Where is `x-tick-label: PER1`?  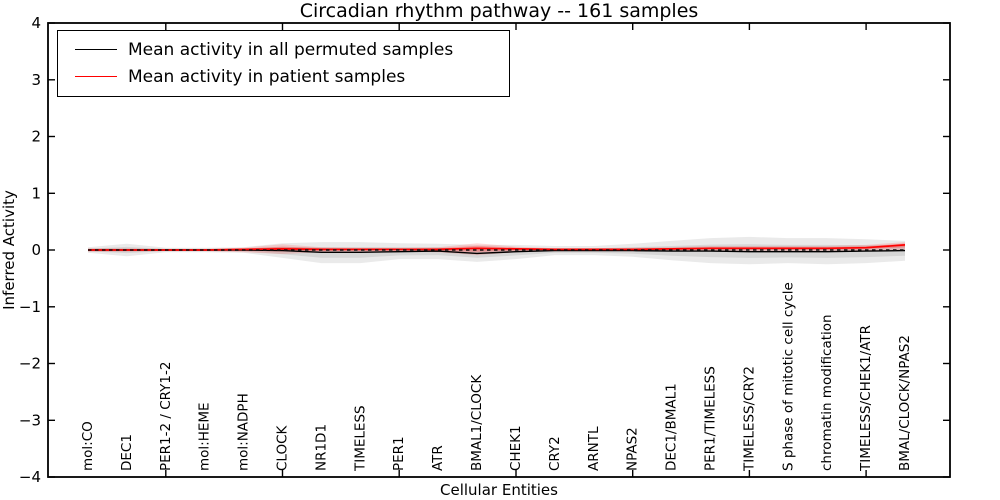
x-tick-label: PER1 is located at coordinates (399, 453).